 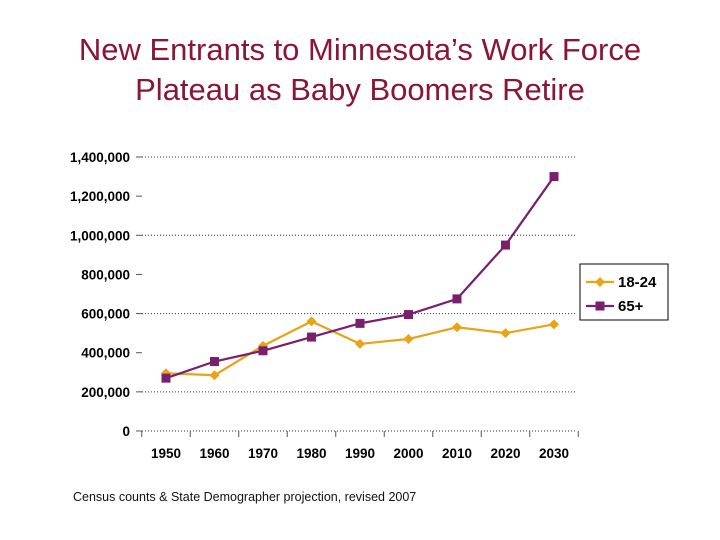 I want to click on title-line-1: New Entrants to Minnesota’s Work Force, so click(x=360, y=49).